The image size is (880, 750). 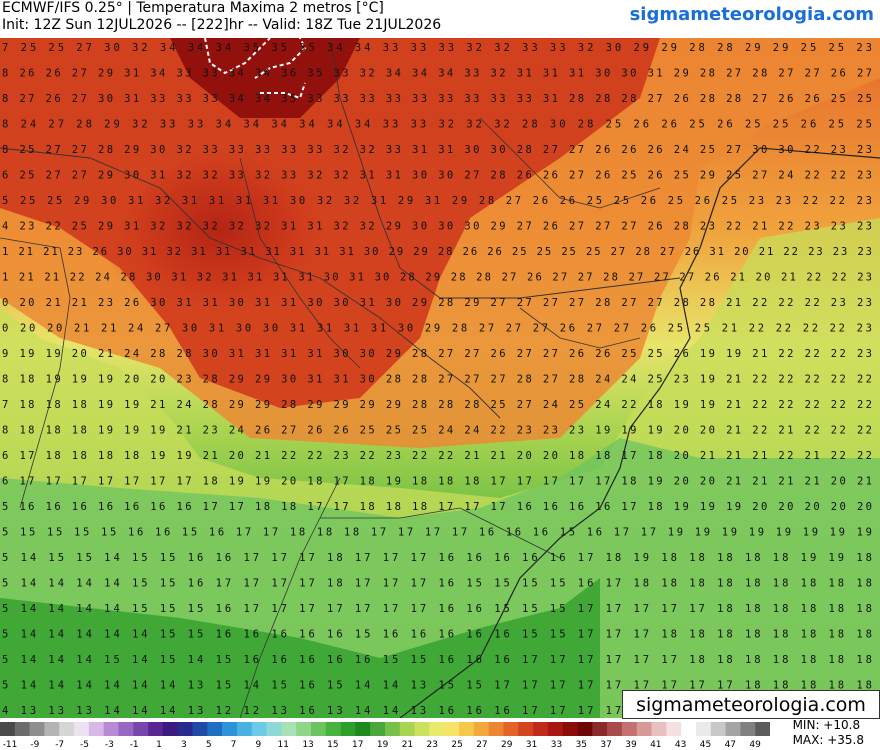 What do you see at coordinates (84, 745) in the screenshot?
I see `colorbar-tick-label: -5` at bounding box center [84, 745].